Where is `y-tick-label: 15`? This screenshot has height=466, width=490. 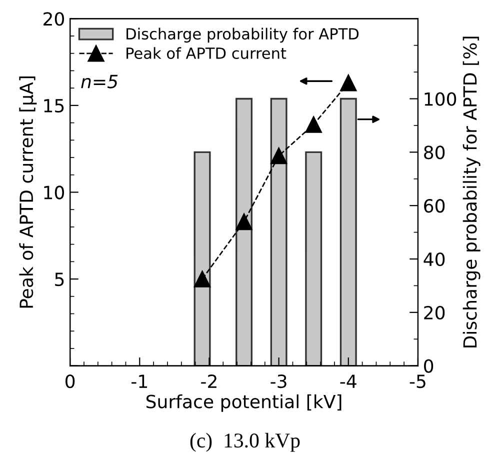
y-tick-label: 15 is located at coordinates (54, 106).